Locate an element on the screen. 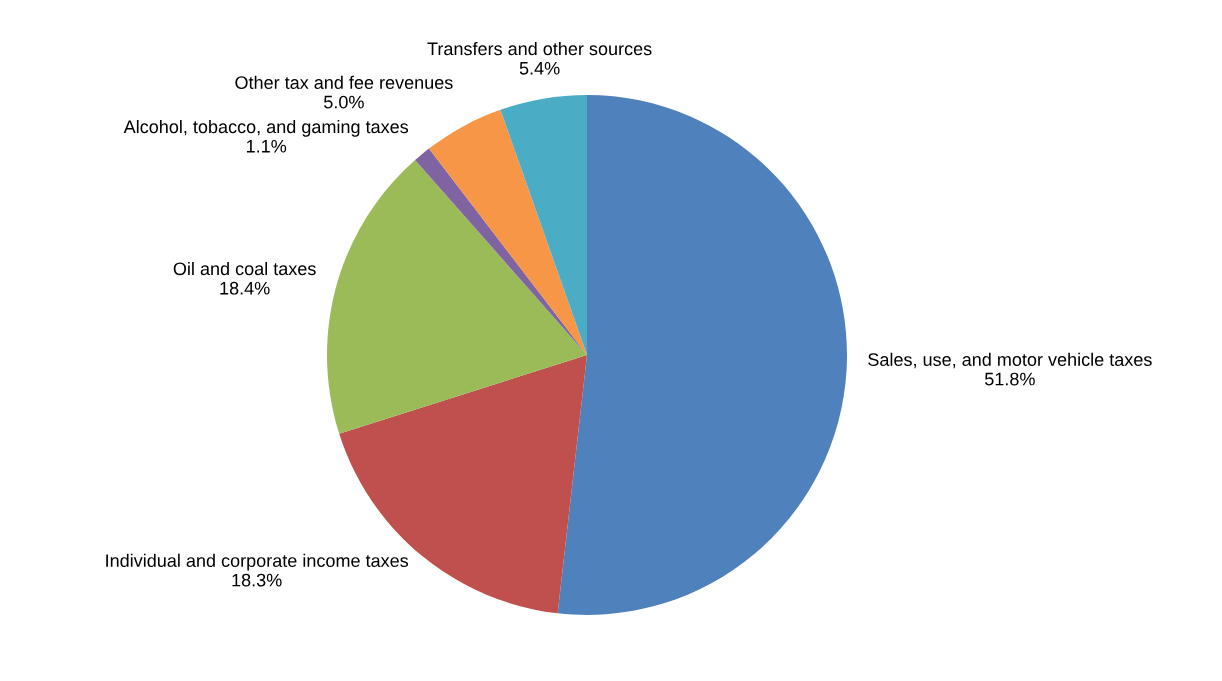 The width and height of the screenshot is (1222, 681). data-label: 5.0% is located at coordinates (344, 102).